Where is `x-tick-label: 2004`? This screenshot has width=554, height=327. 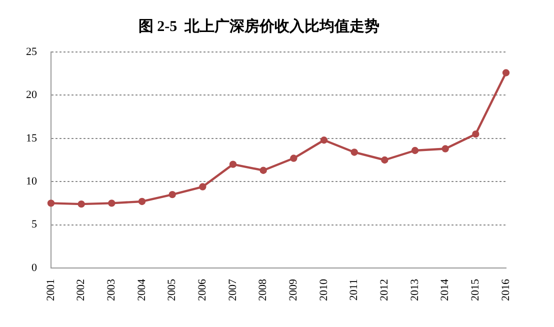
x-tick-label: 2004 is located at coordinates (142, 289).